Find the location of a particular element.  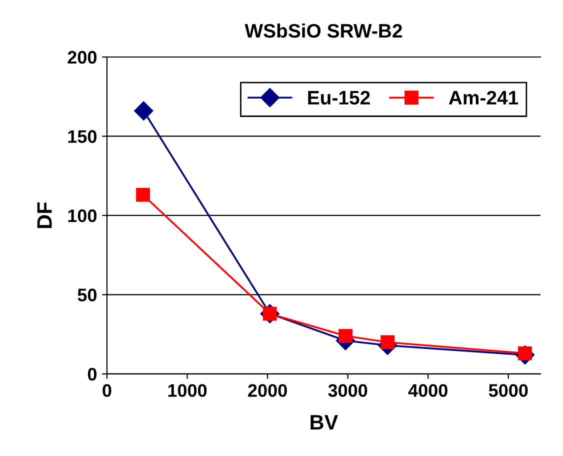

y-tick-label: 0 is located at coordinates (92, 374).